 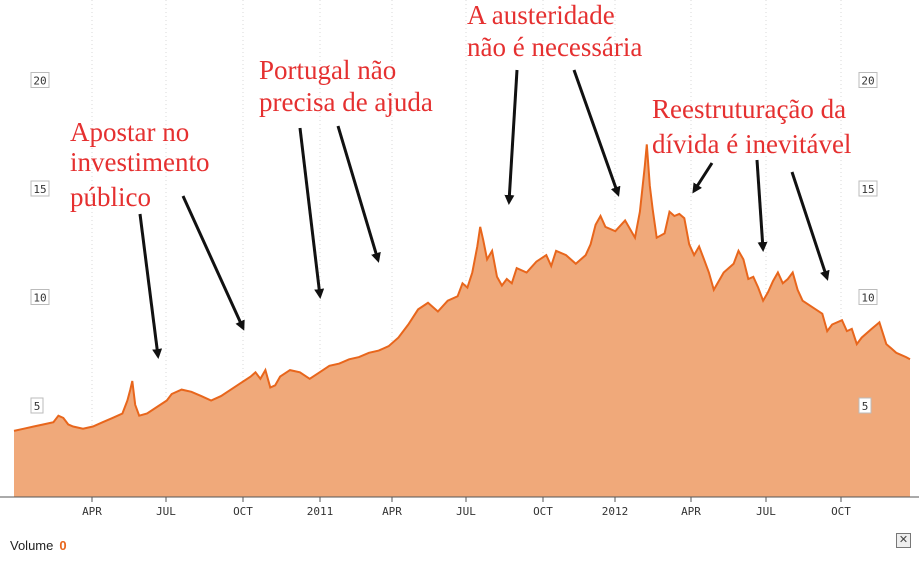 What do you see at coordinates (554, 47) in the screenshot?
I see `annotation-text: não é necessária` at bounding box center [554, 47].